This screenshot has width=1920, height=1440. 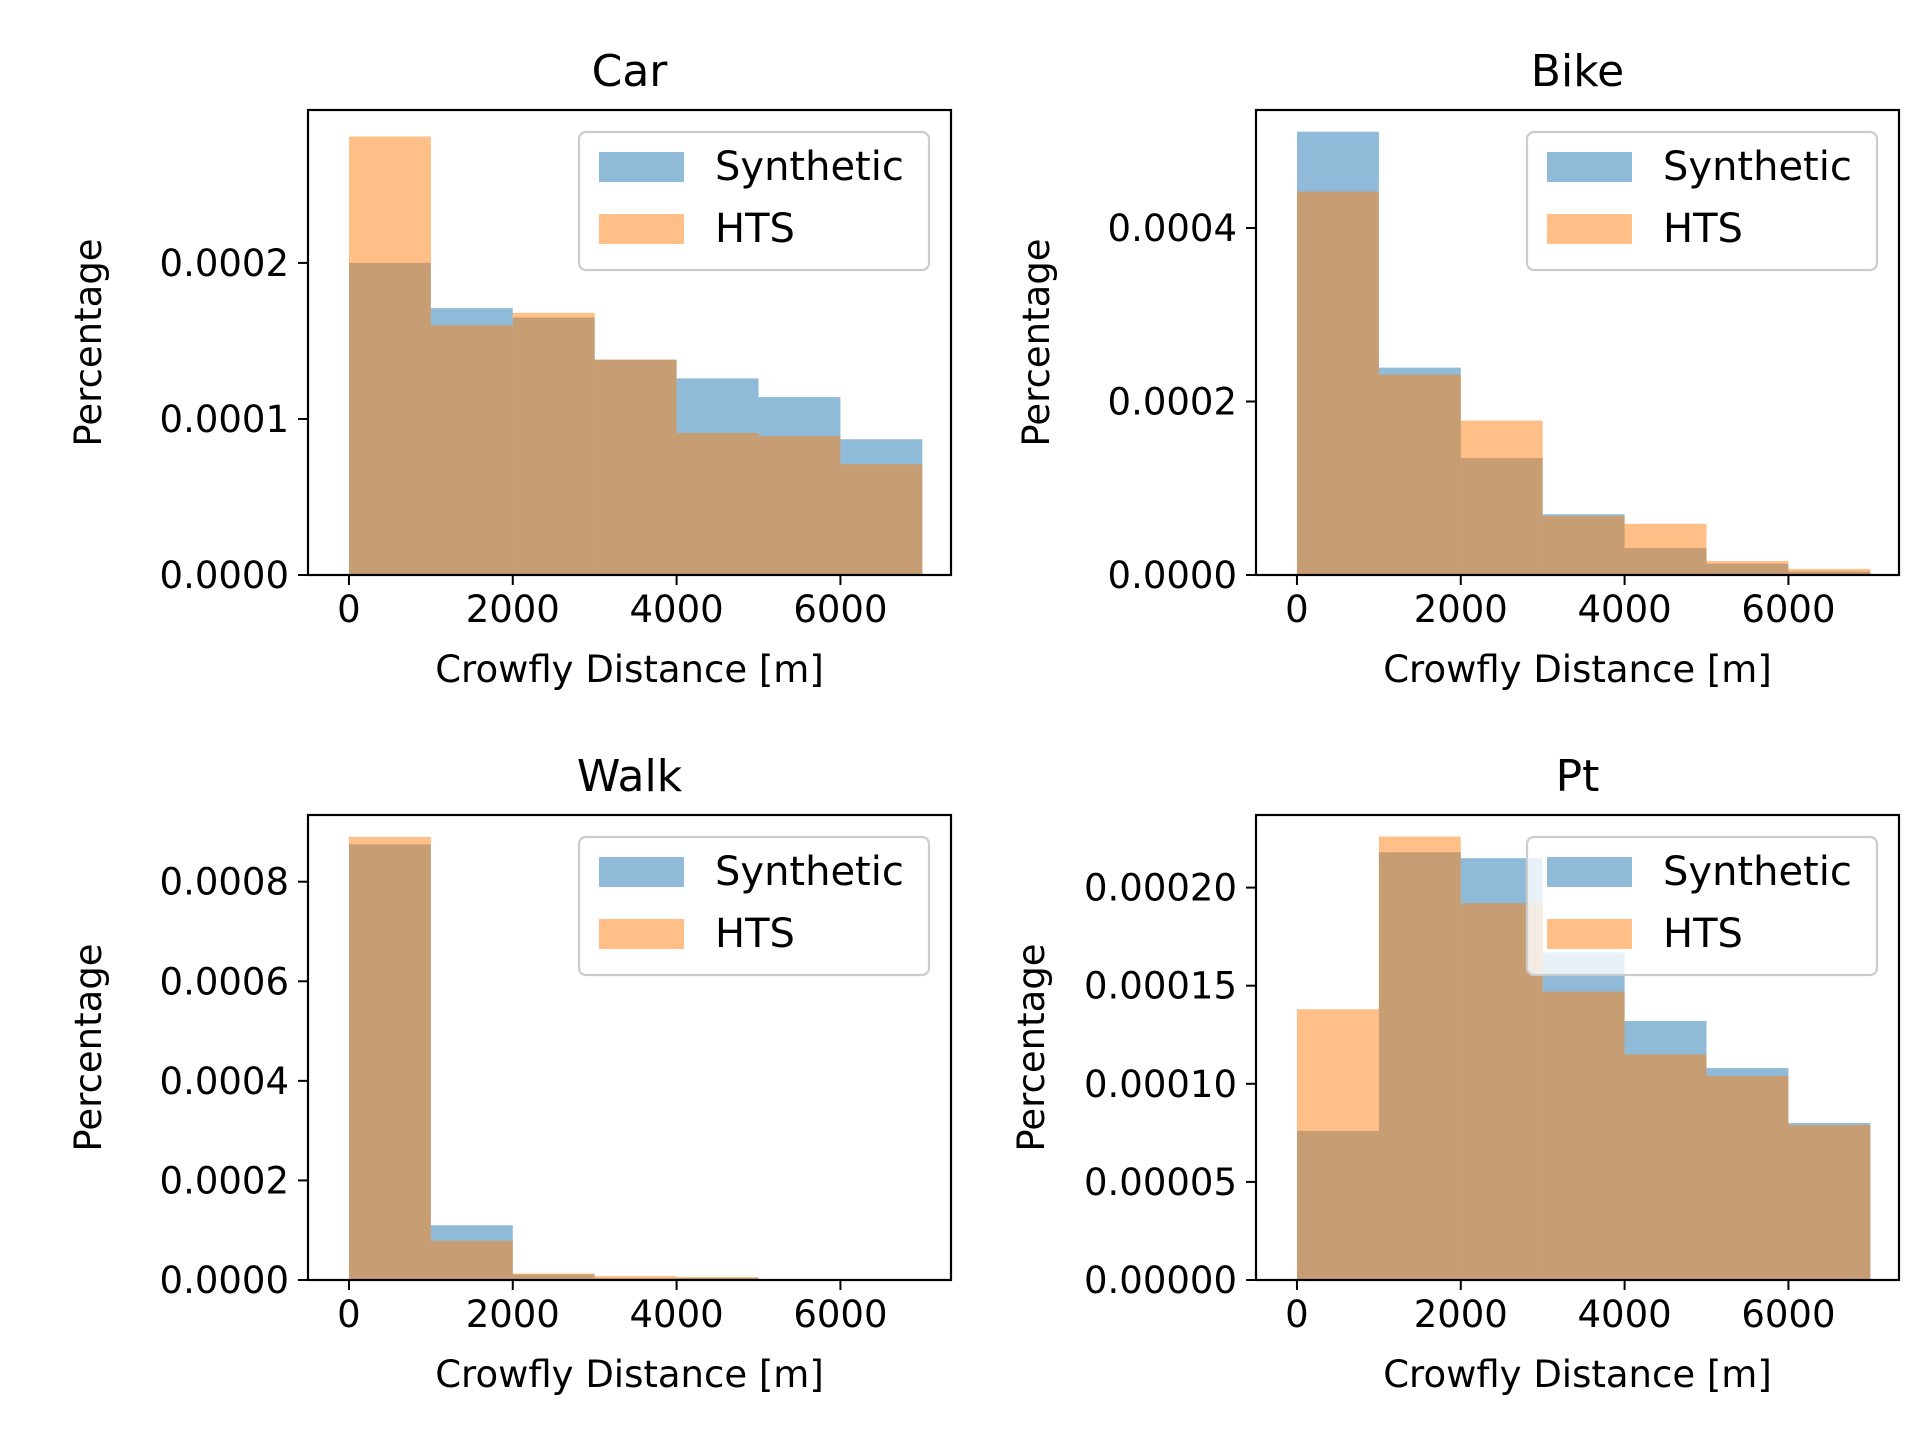 What do you see at coordinates (809, 167) in the screenshot?
I see `car-legend-label-synthetic: Synthetic` at bounding box center [809, 167].